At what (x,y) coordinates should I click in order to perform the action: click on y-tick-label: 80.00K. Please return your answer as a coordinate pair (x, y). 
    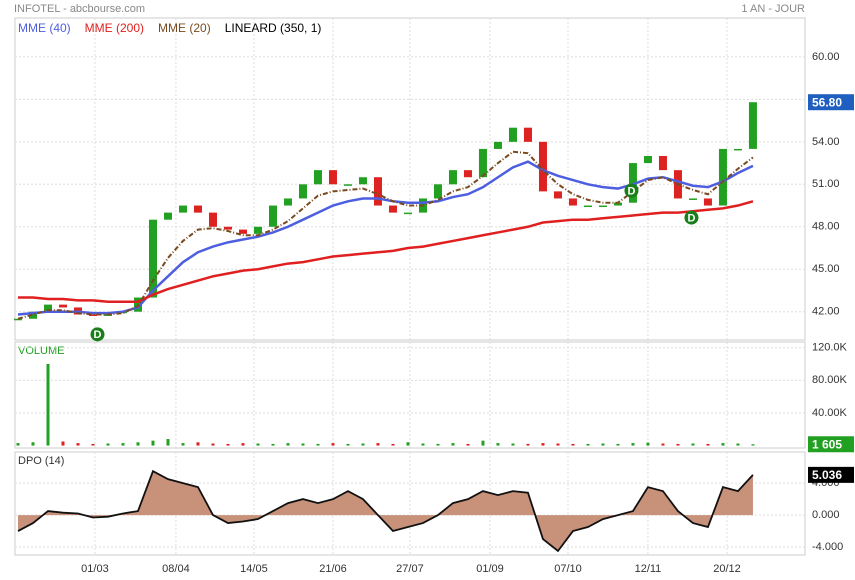
    Looking at the image, I should click on (830, 380).